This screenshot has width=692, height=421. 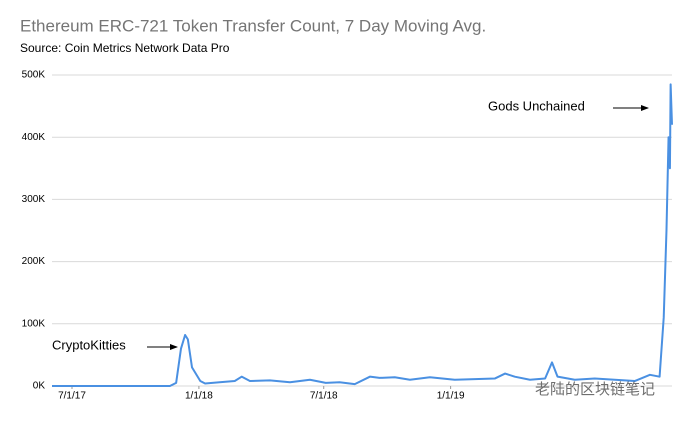 What do you see at coordinates (34, 261) in the screenshot?
I see `y-tick-label: 200K` at bounding box center [34, 261].